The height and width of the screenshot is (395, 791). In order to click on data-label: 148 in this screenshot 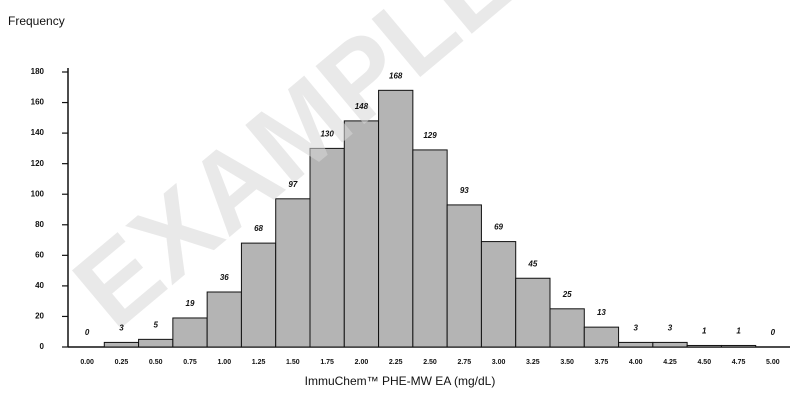, I will do `click(362, 106)`.